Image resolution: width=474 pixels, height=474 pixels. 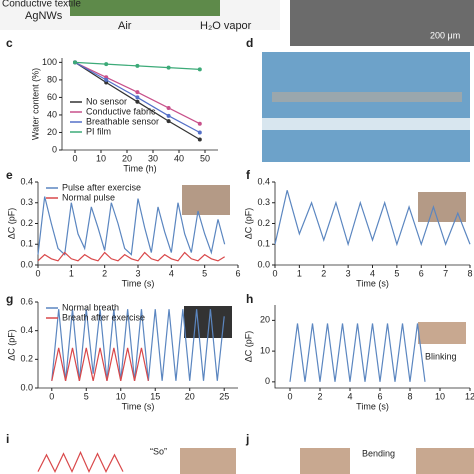 I want to click on sensor-strip, so click(x=367, y=97).